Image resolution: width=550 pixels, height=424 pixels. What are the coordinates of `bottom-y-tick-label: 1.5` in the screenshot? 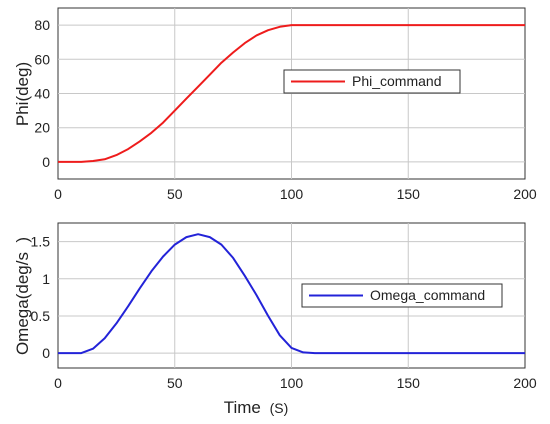 It's located at (41, 242).